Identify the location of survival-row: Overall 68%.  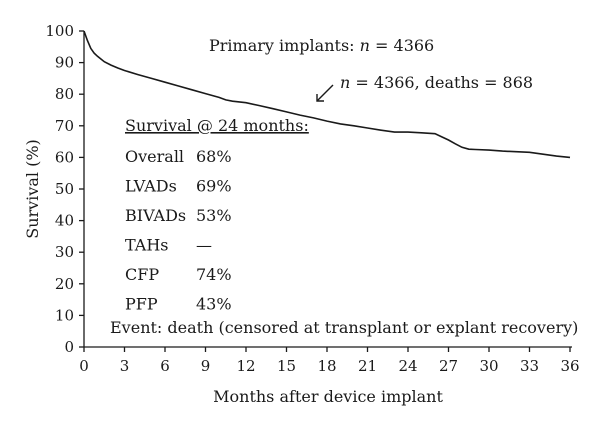
(178, 156).